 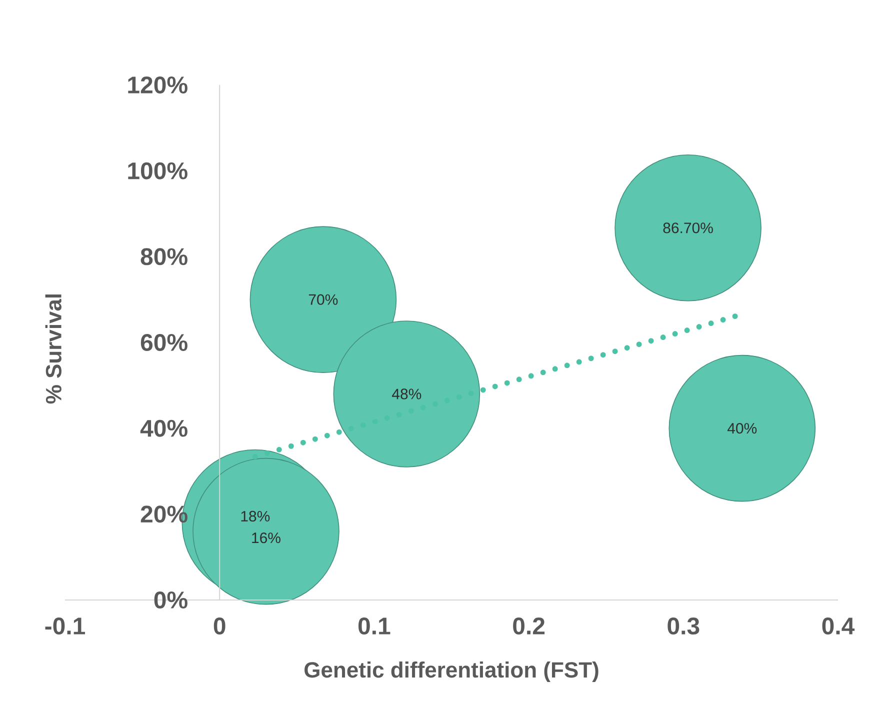 What do you see at coordinates (529, 626) in the screenshot?
I see `x-tick-label: 0.2` at bounding box center [529, 626].